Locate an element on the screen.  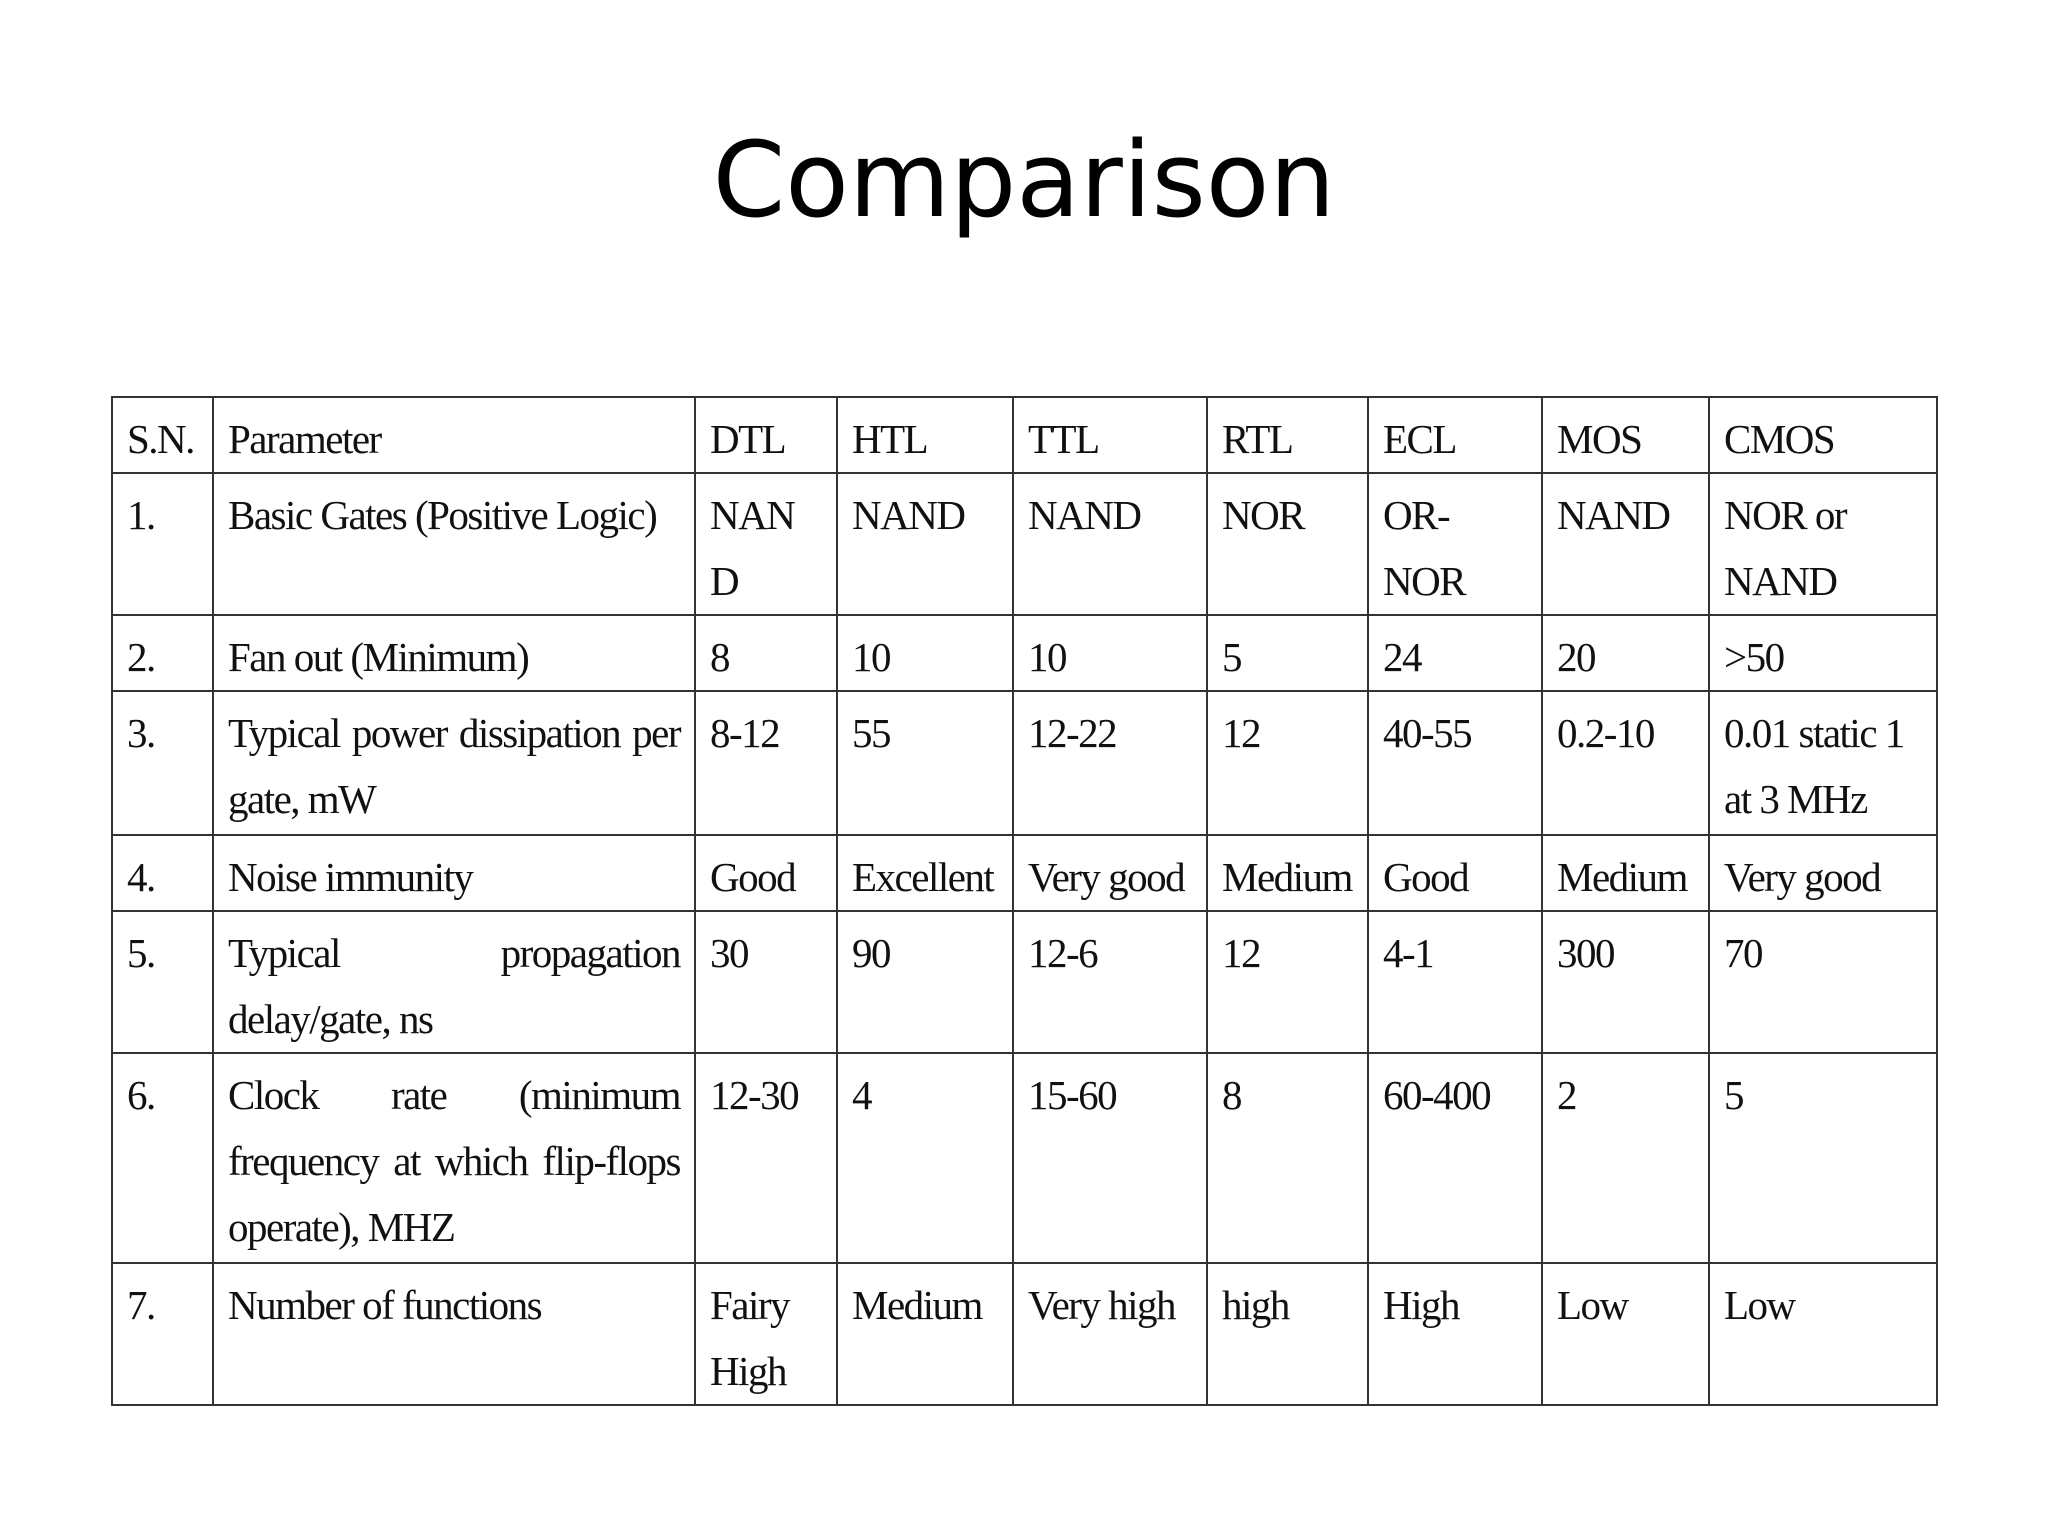
header-cell: HTL is located at coordinates (925, 435).